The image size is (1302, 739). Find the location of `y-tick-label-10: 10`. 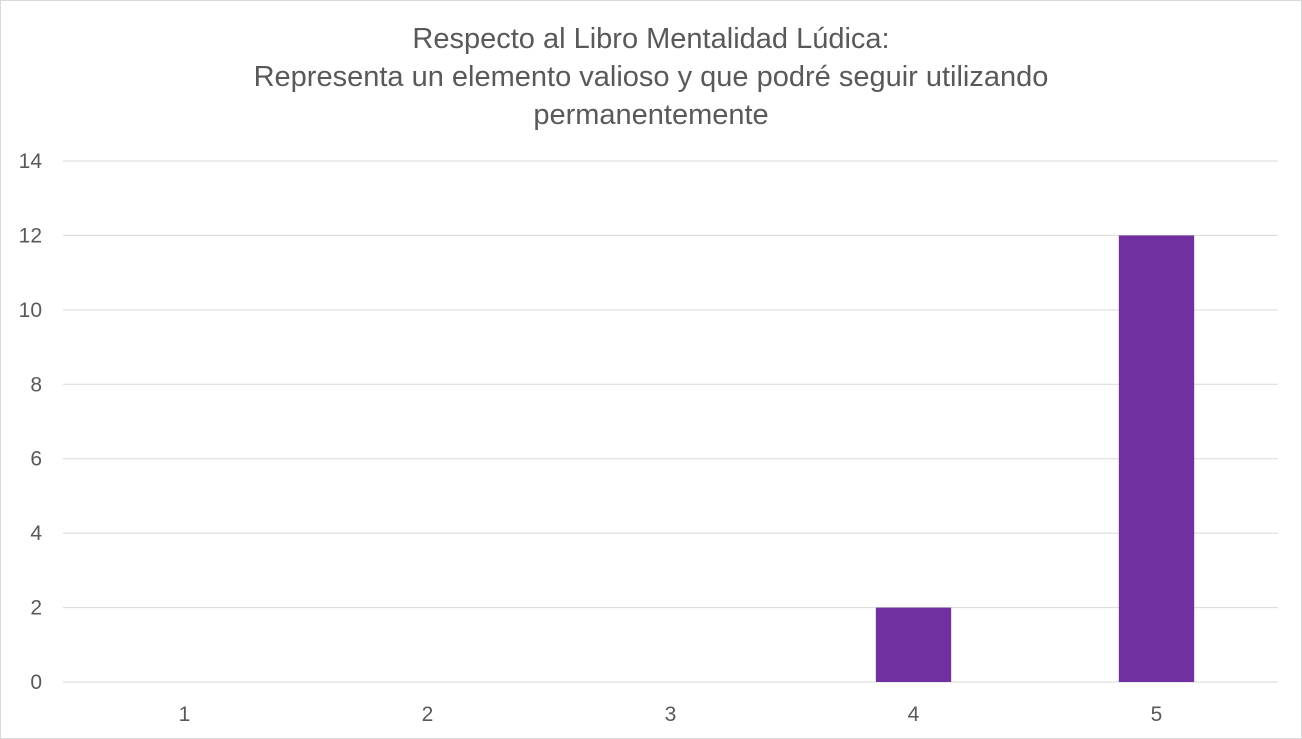

y-tick-label-10: 10 is located at coordinates (30, 310).